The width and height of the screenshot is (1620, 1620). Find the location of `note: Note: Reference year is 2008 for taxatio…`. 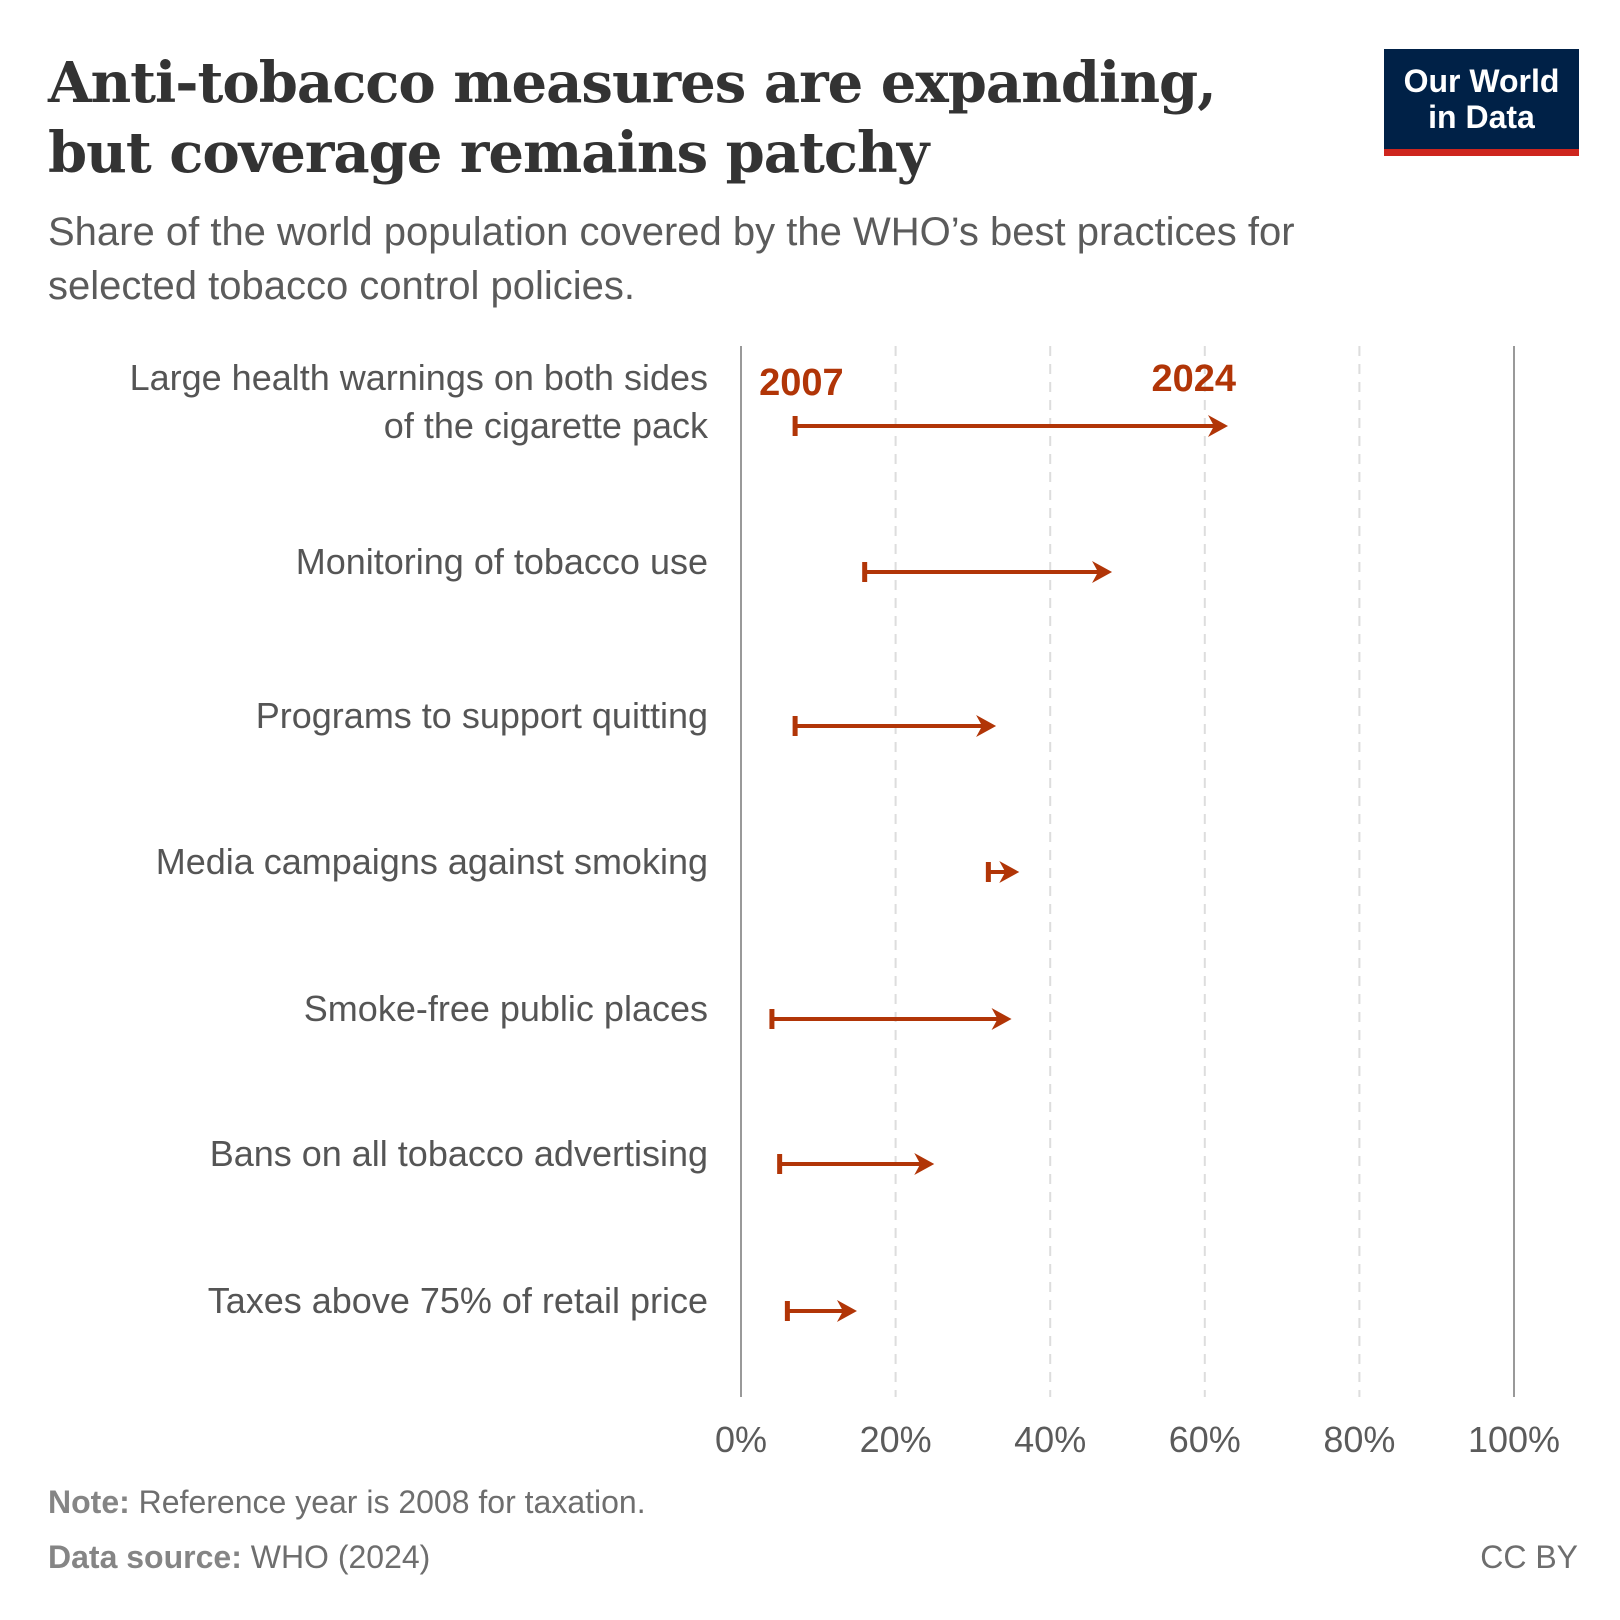

note: Note: Reference year is 2008 for taxatio… is located at coordinates (347, 1502).